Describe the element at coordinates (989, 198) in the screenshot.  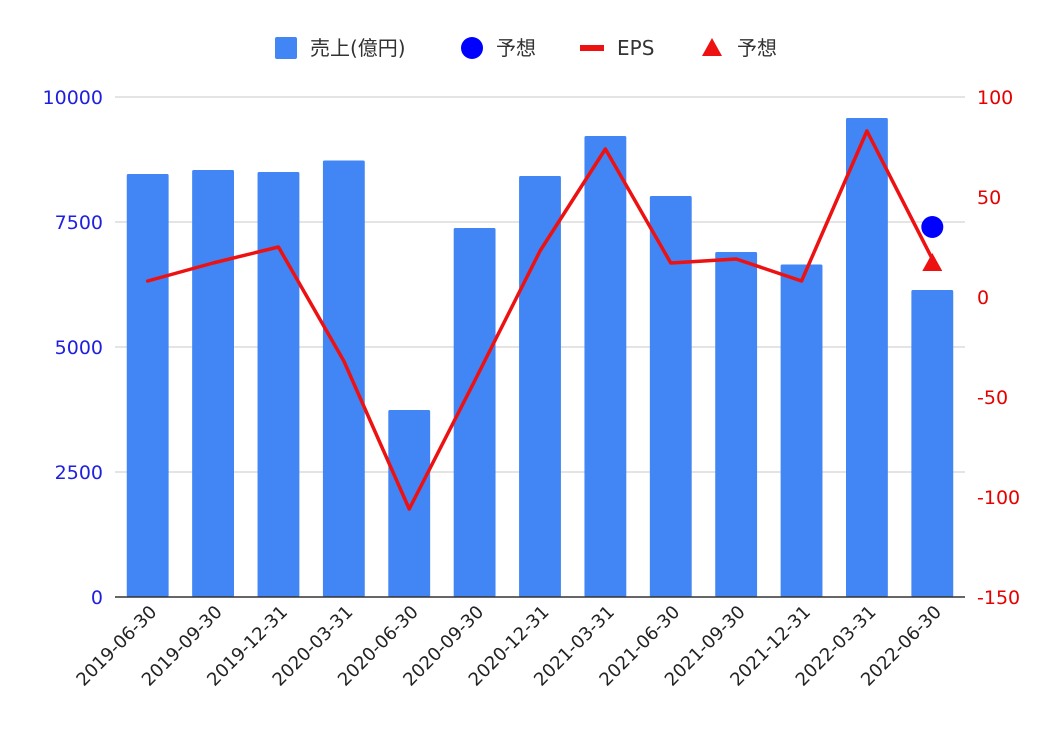
I see `y-right-tick-label: 50` at that location.